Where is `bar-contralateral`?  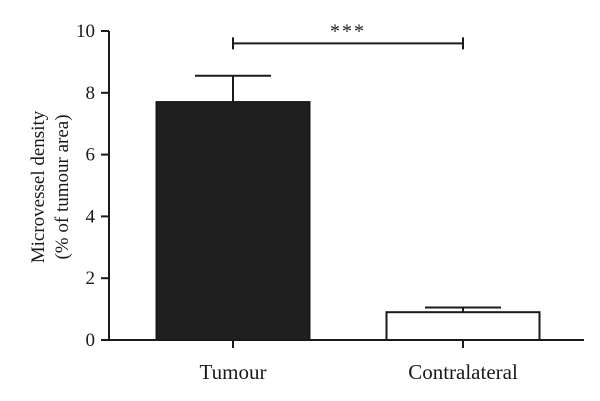
bar-contralateral is located at coordinates (463, 326).